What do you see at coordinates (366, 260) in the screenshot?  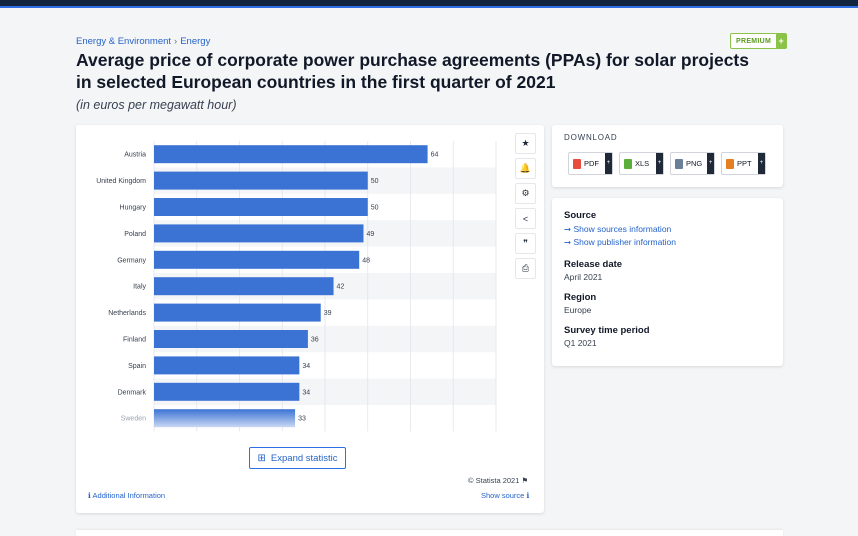 I see `value-label: 48` at bounding box center [366, 260].